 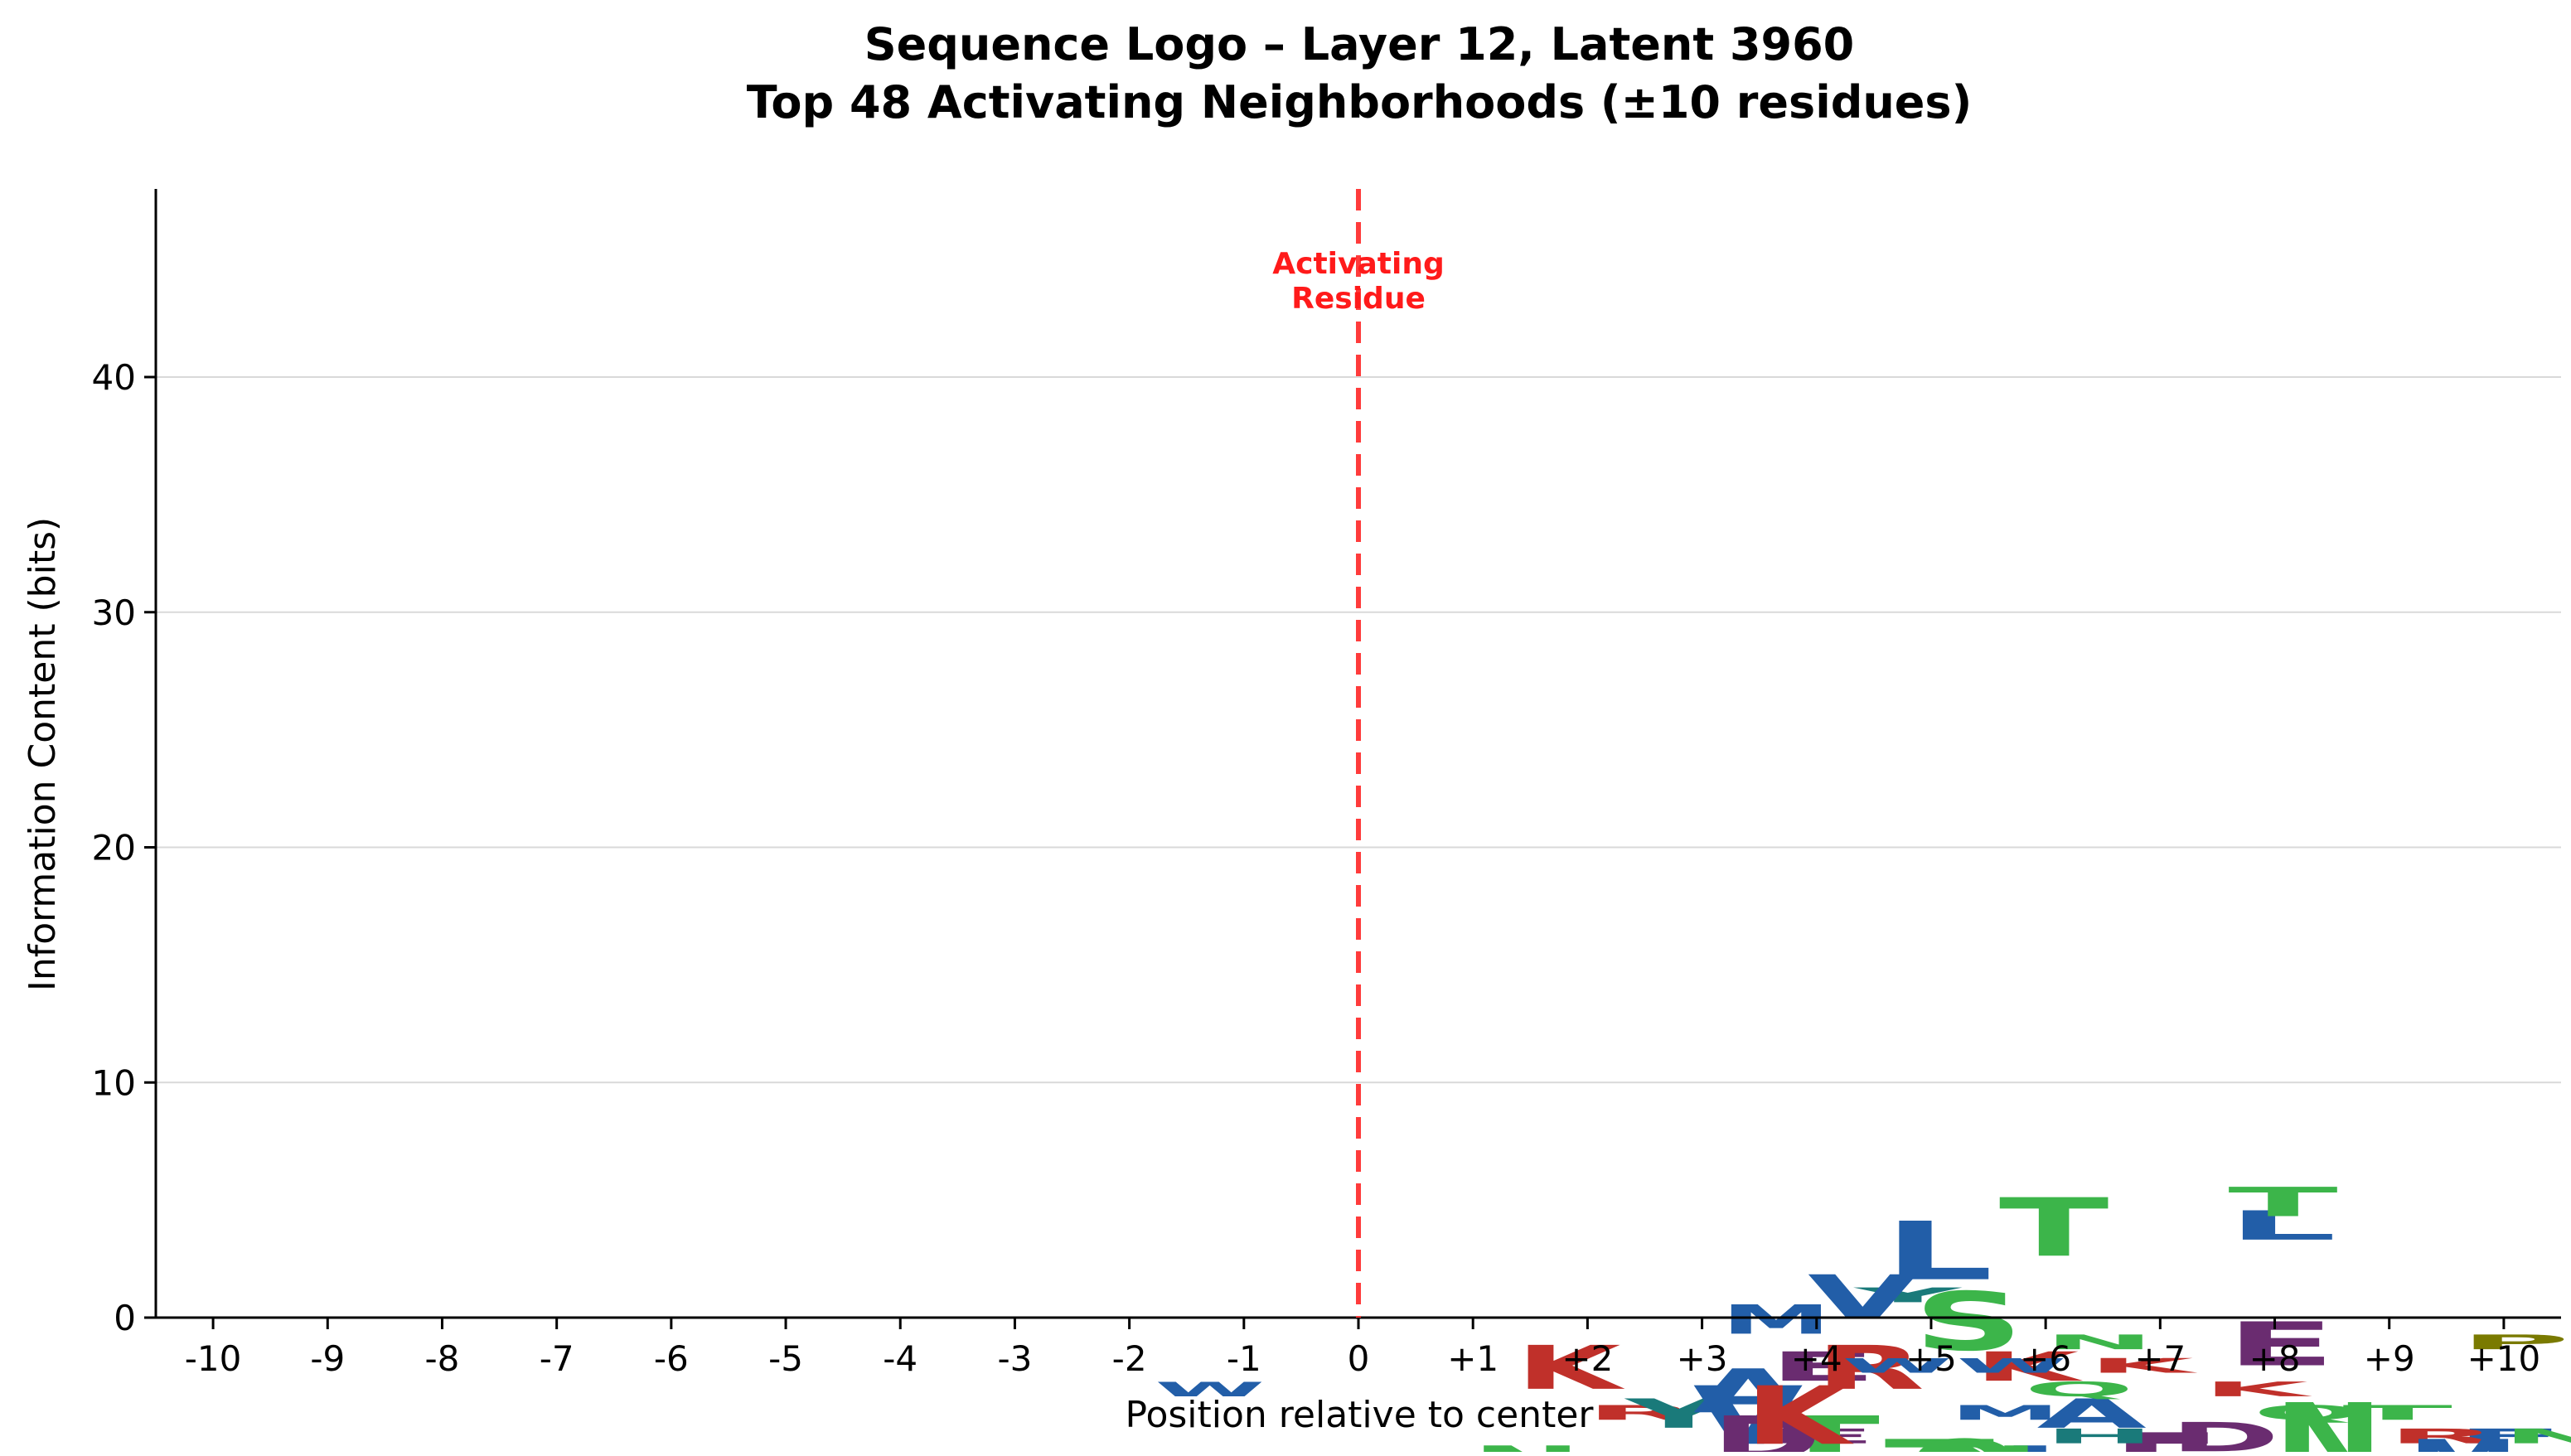 I want to click on annotation-line1: Activating, so click(x=1358, y=264).